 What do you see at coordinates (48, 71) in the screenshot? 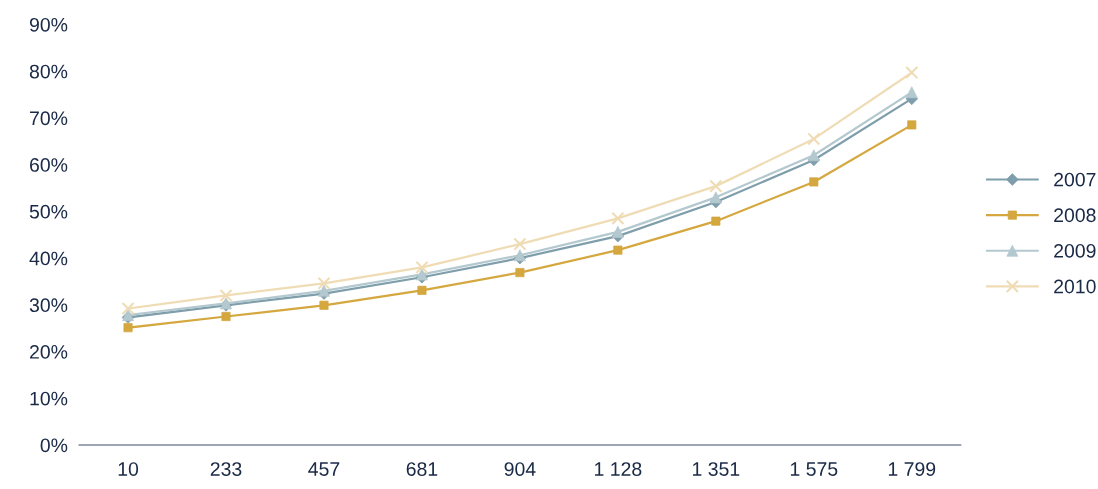
I see `y-tick-label: 80%` at bounding box center [48, 71].